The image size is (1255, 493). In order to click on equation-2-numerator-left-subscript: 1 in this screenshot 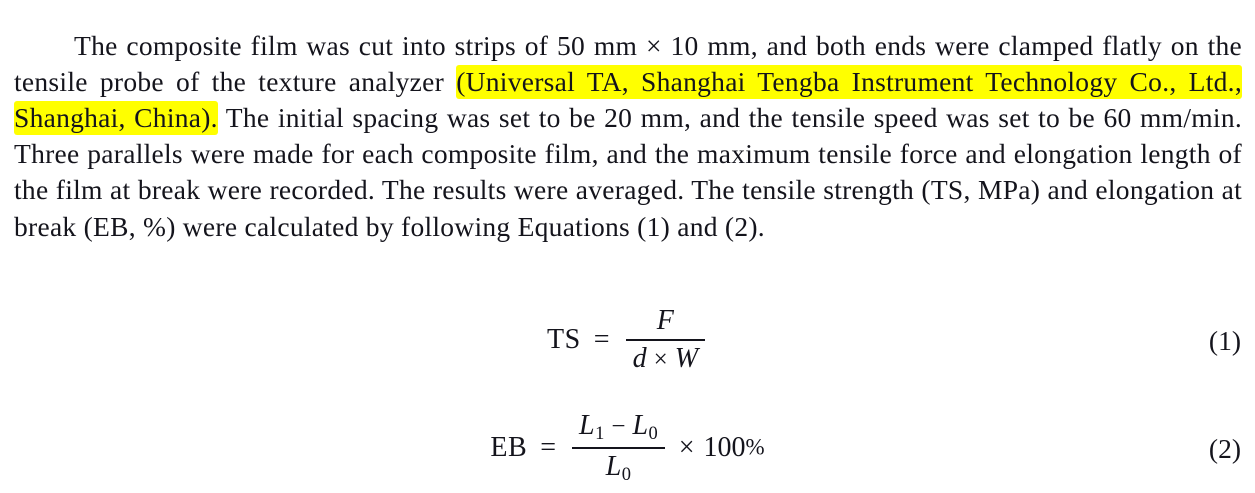, I will do `click(600, 433)`.